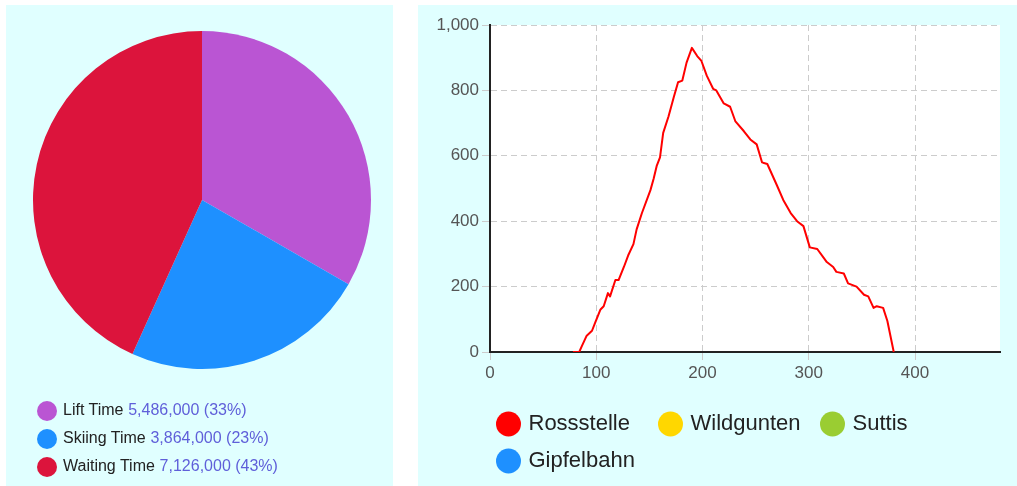  Describe the element at coordinates (596, 372) in the screenshot. I see `x-tick-label: 100` at that location.